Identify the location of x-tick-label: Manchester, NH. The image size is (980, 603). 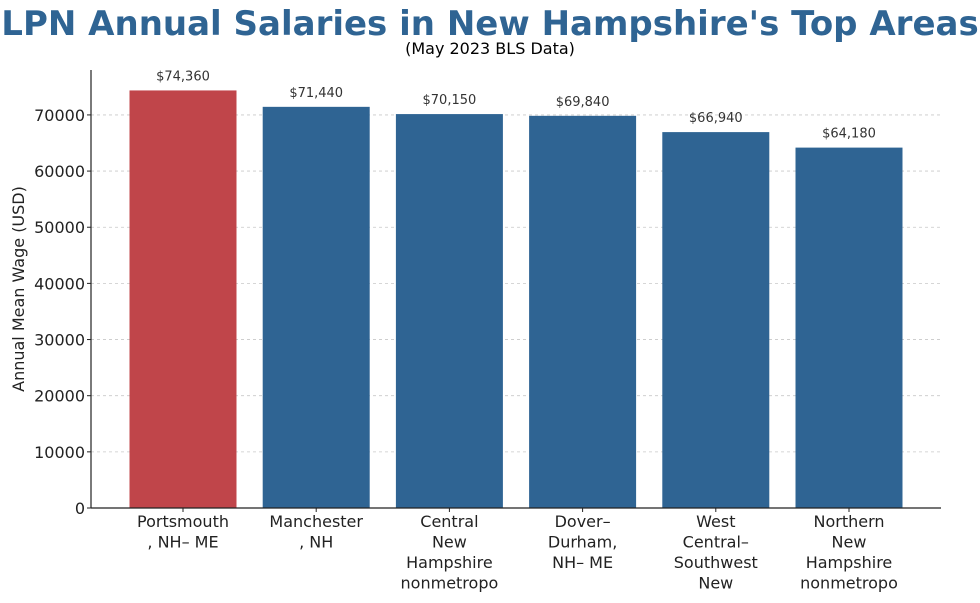
(316, 532).